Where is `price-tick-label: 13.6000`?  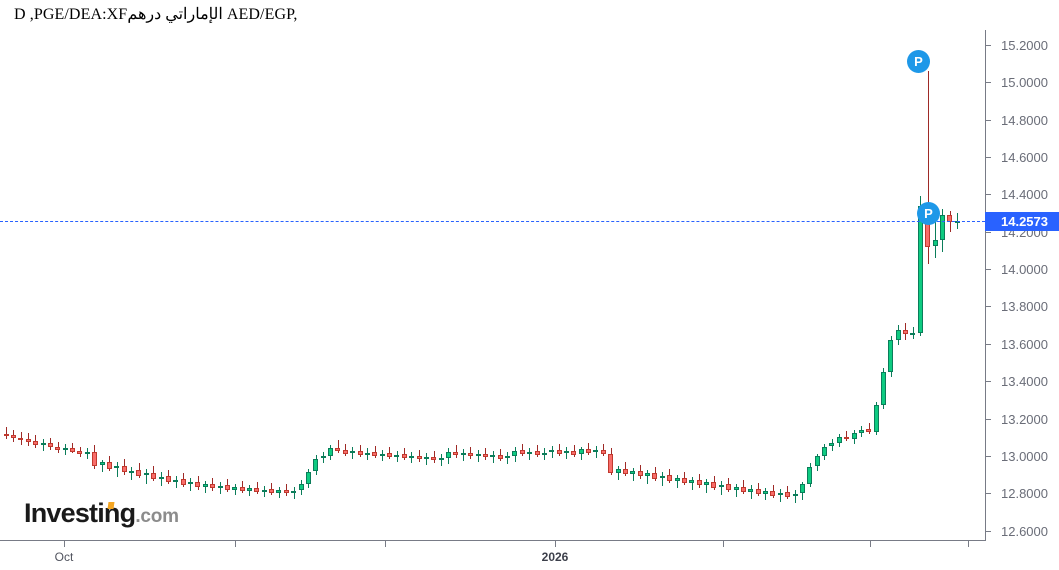
price-tick-label: 13.6000 is located at coordinates (1024, 344).